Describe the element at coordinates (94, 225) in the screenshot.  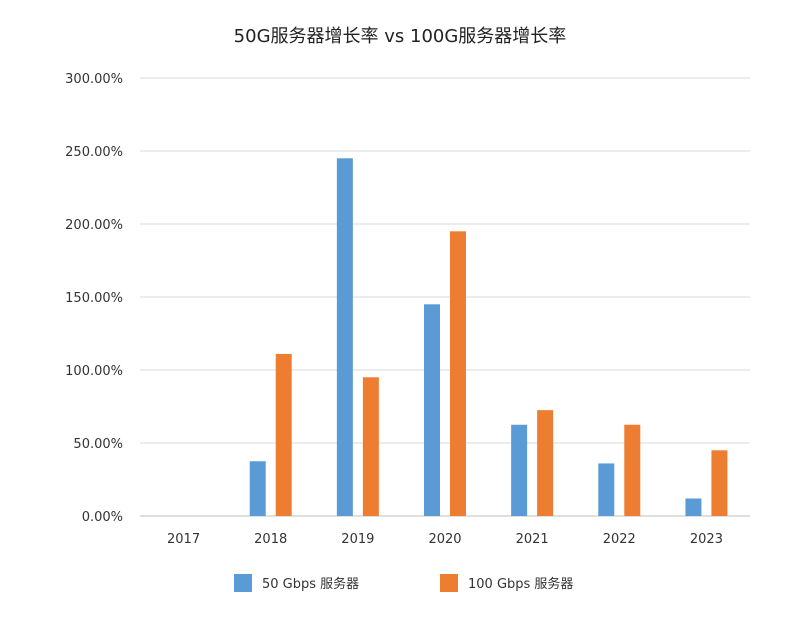
I see `y-tick-label: 200.00%` at that location.